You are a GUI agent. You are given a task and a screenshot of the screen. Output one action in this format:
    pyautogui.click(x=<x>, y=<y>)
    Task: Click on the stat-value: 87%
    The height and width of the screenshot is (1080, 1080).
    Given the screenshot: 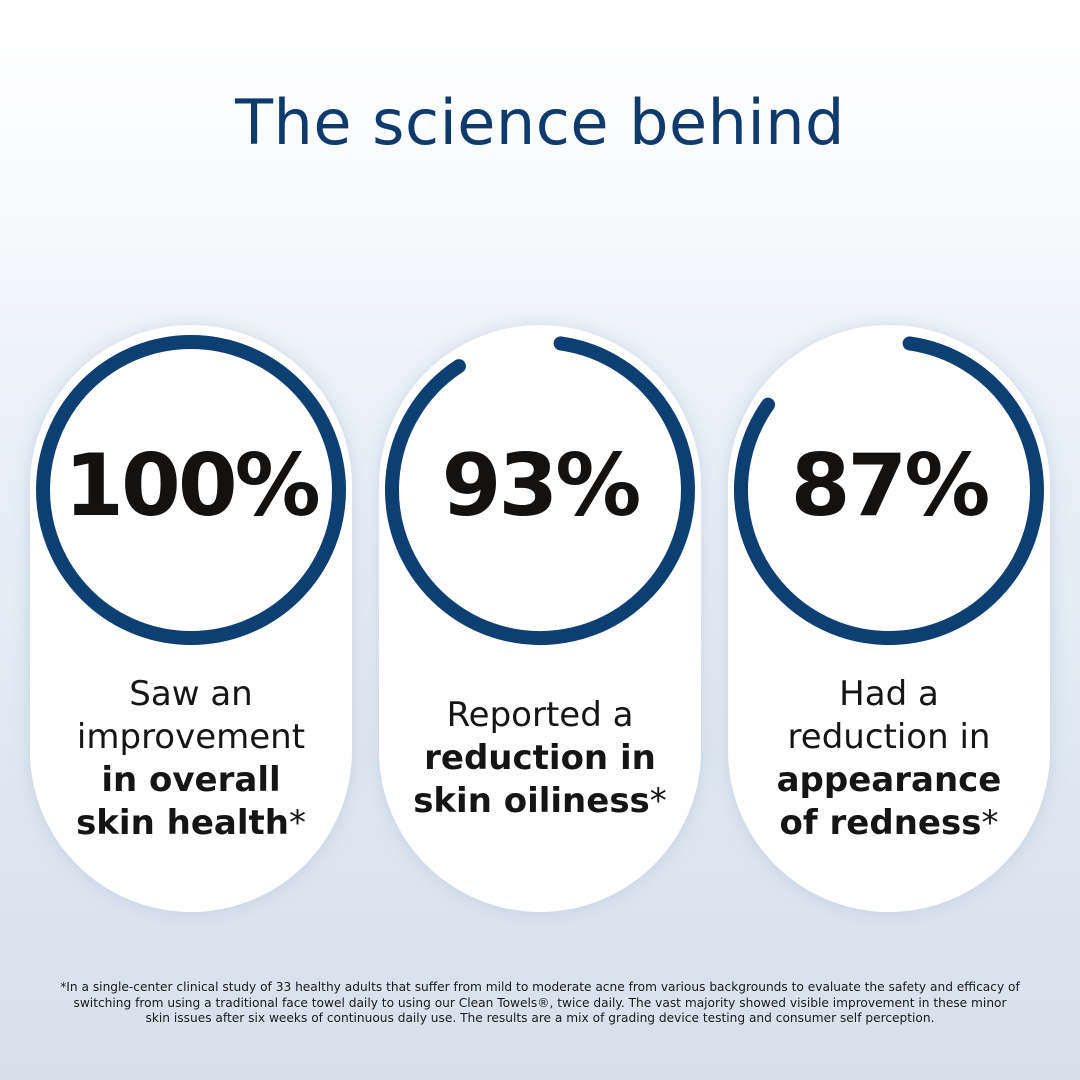 What is the action you would take?
    pyautogui.click(x=890, y=486)
    